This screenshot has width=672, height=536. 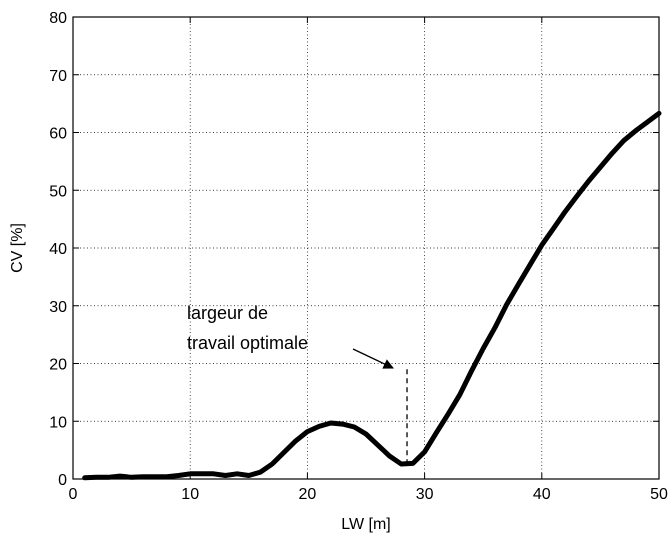 I want to click on x-tick-label: 20, so click(x=308, y=494).